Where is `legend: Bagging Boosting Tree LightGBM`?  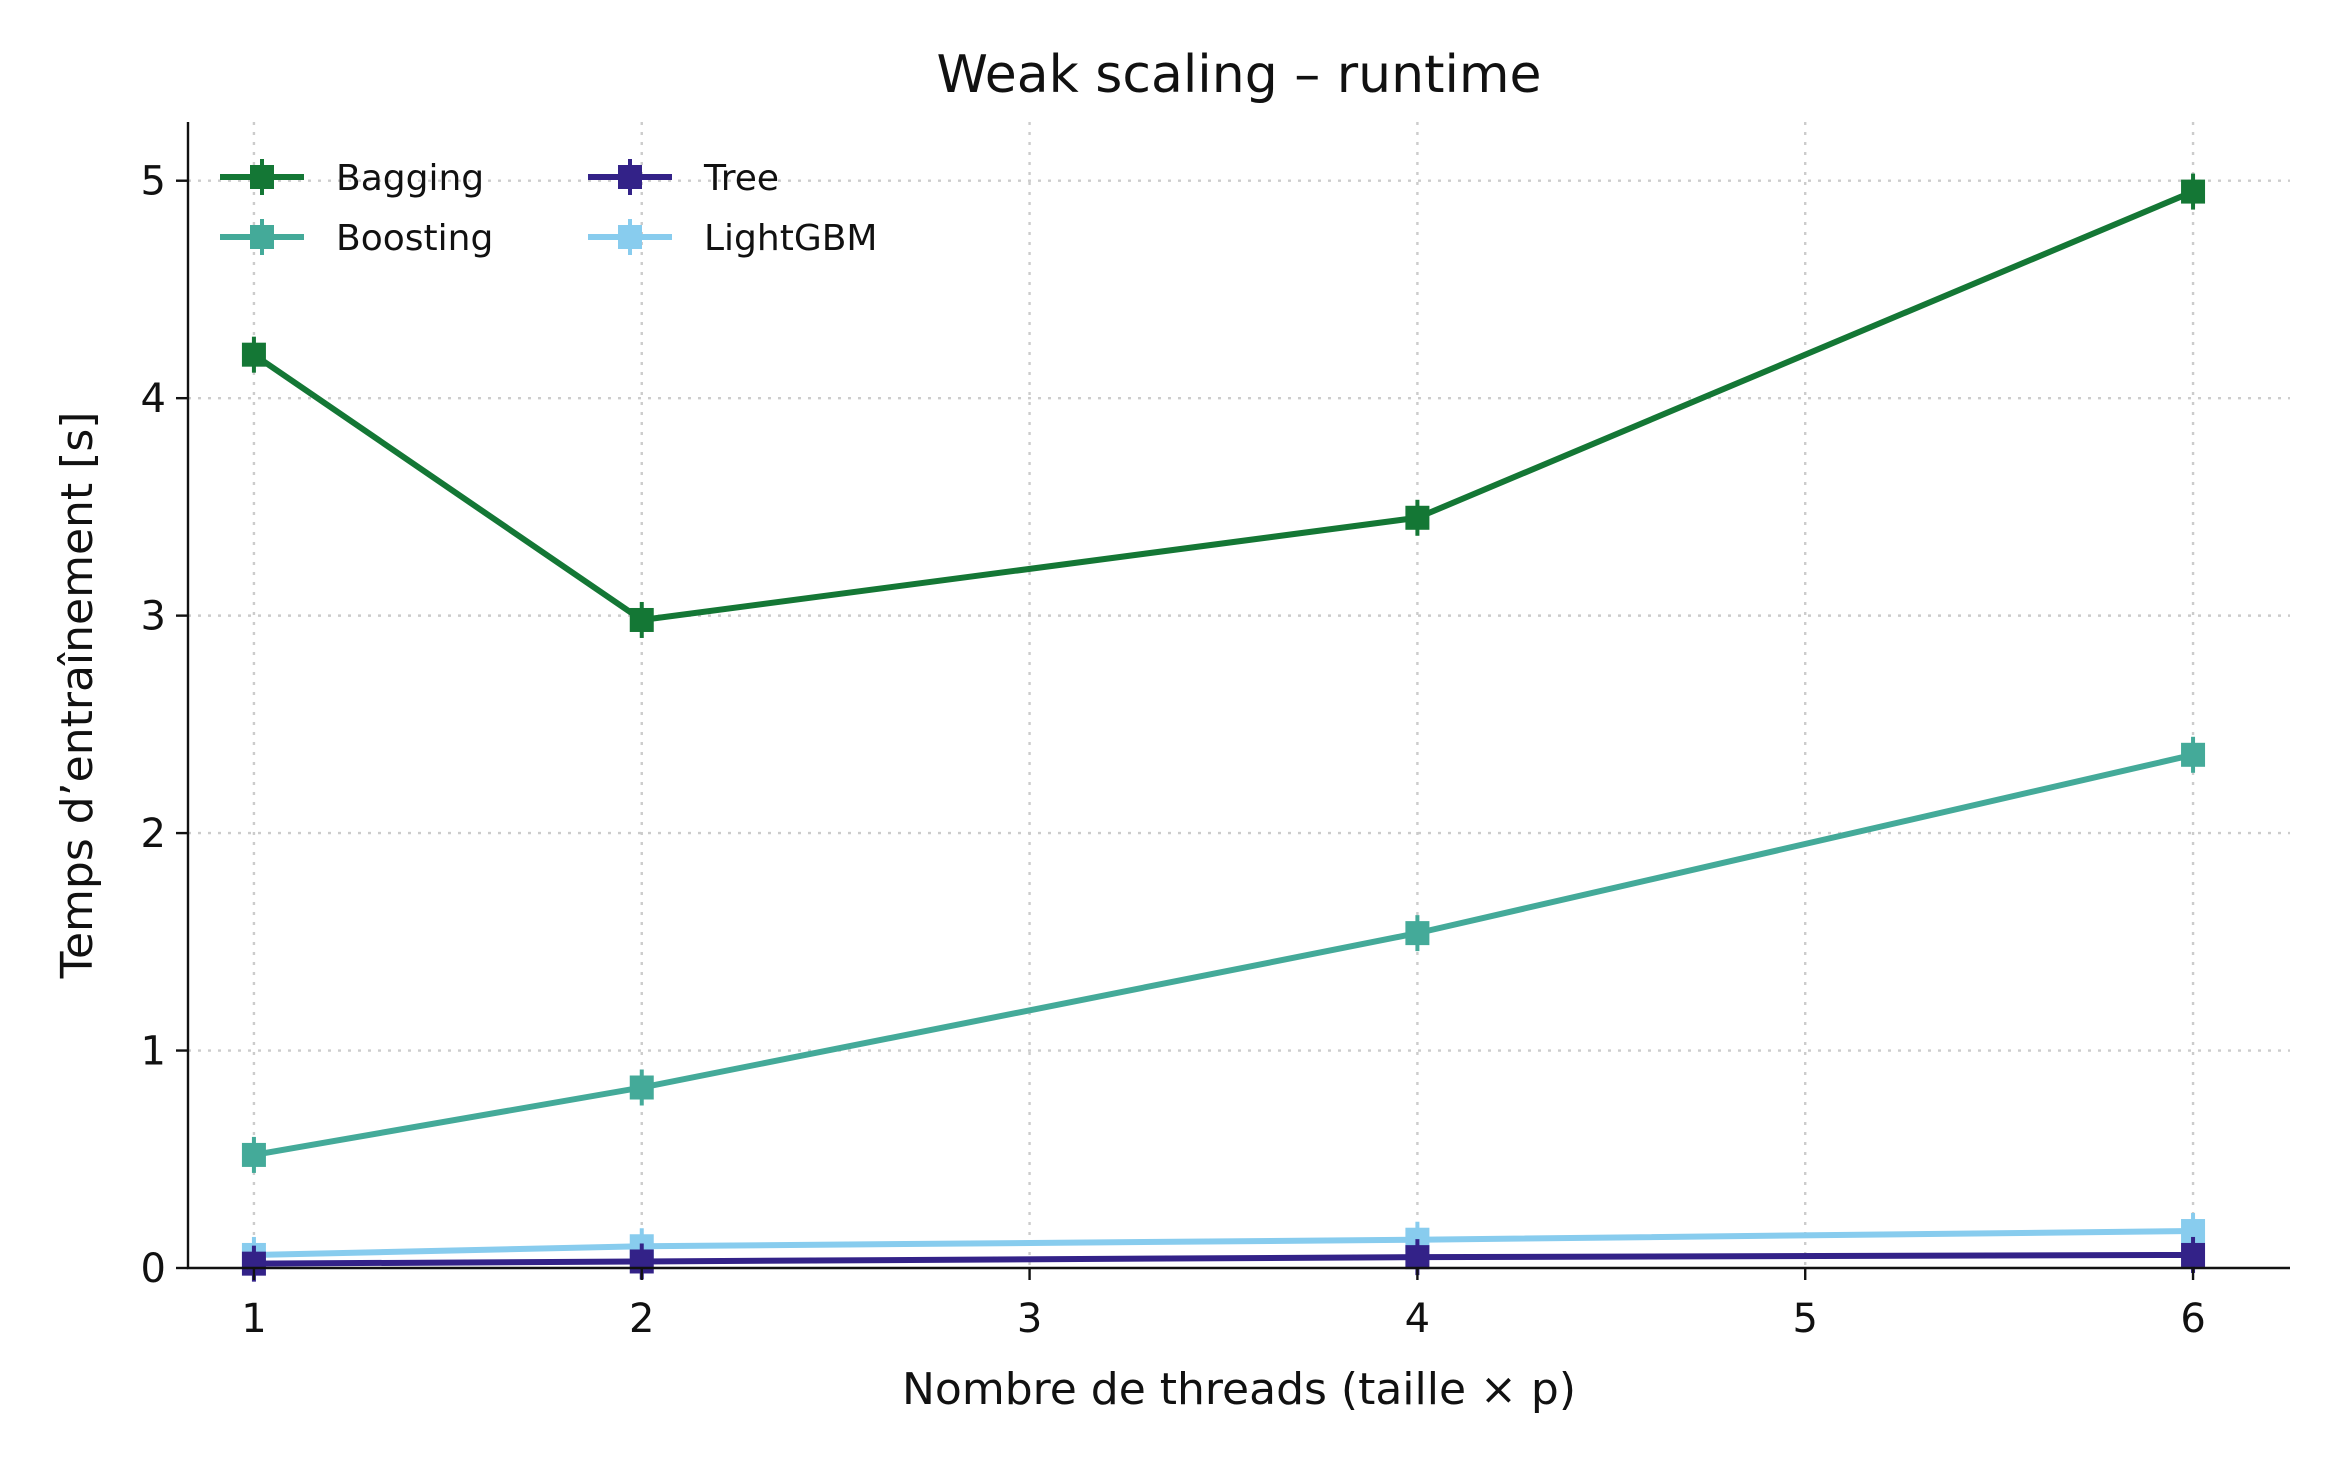
legend: Bagging Boosting Tree LightGBM is located at coordinates (549, 208).